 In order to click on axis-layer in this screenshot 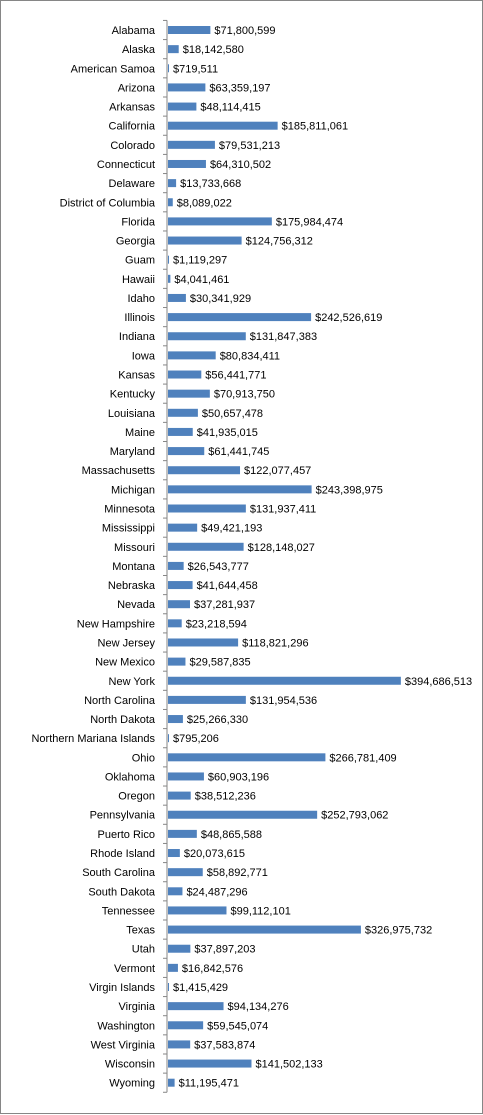, I will do `click(165, 556)`.